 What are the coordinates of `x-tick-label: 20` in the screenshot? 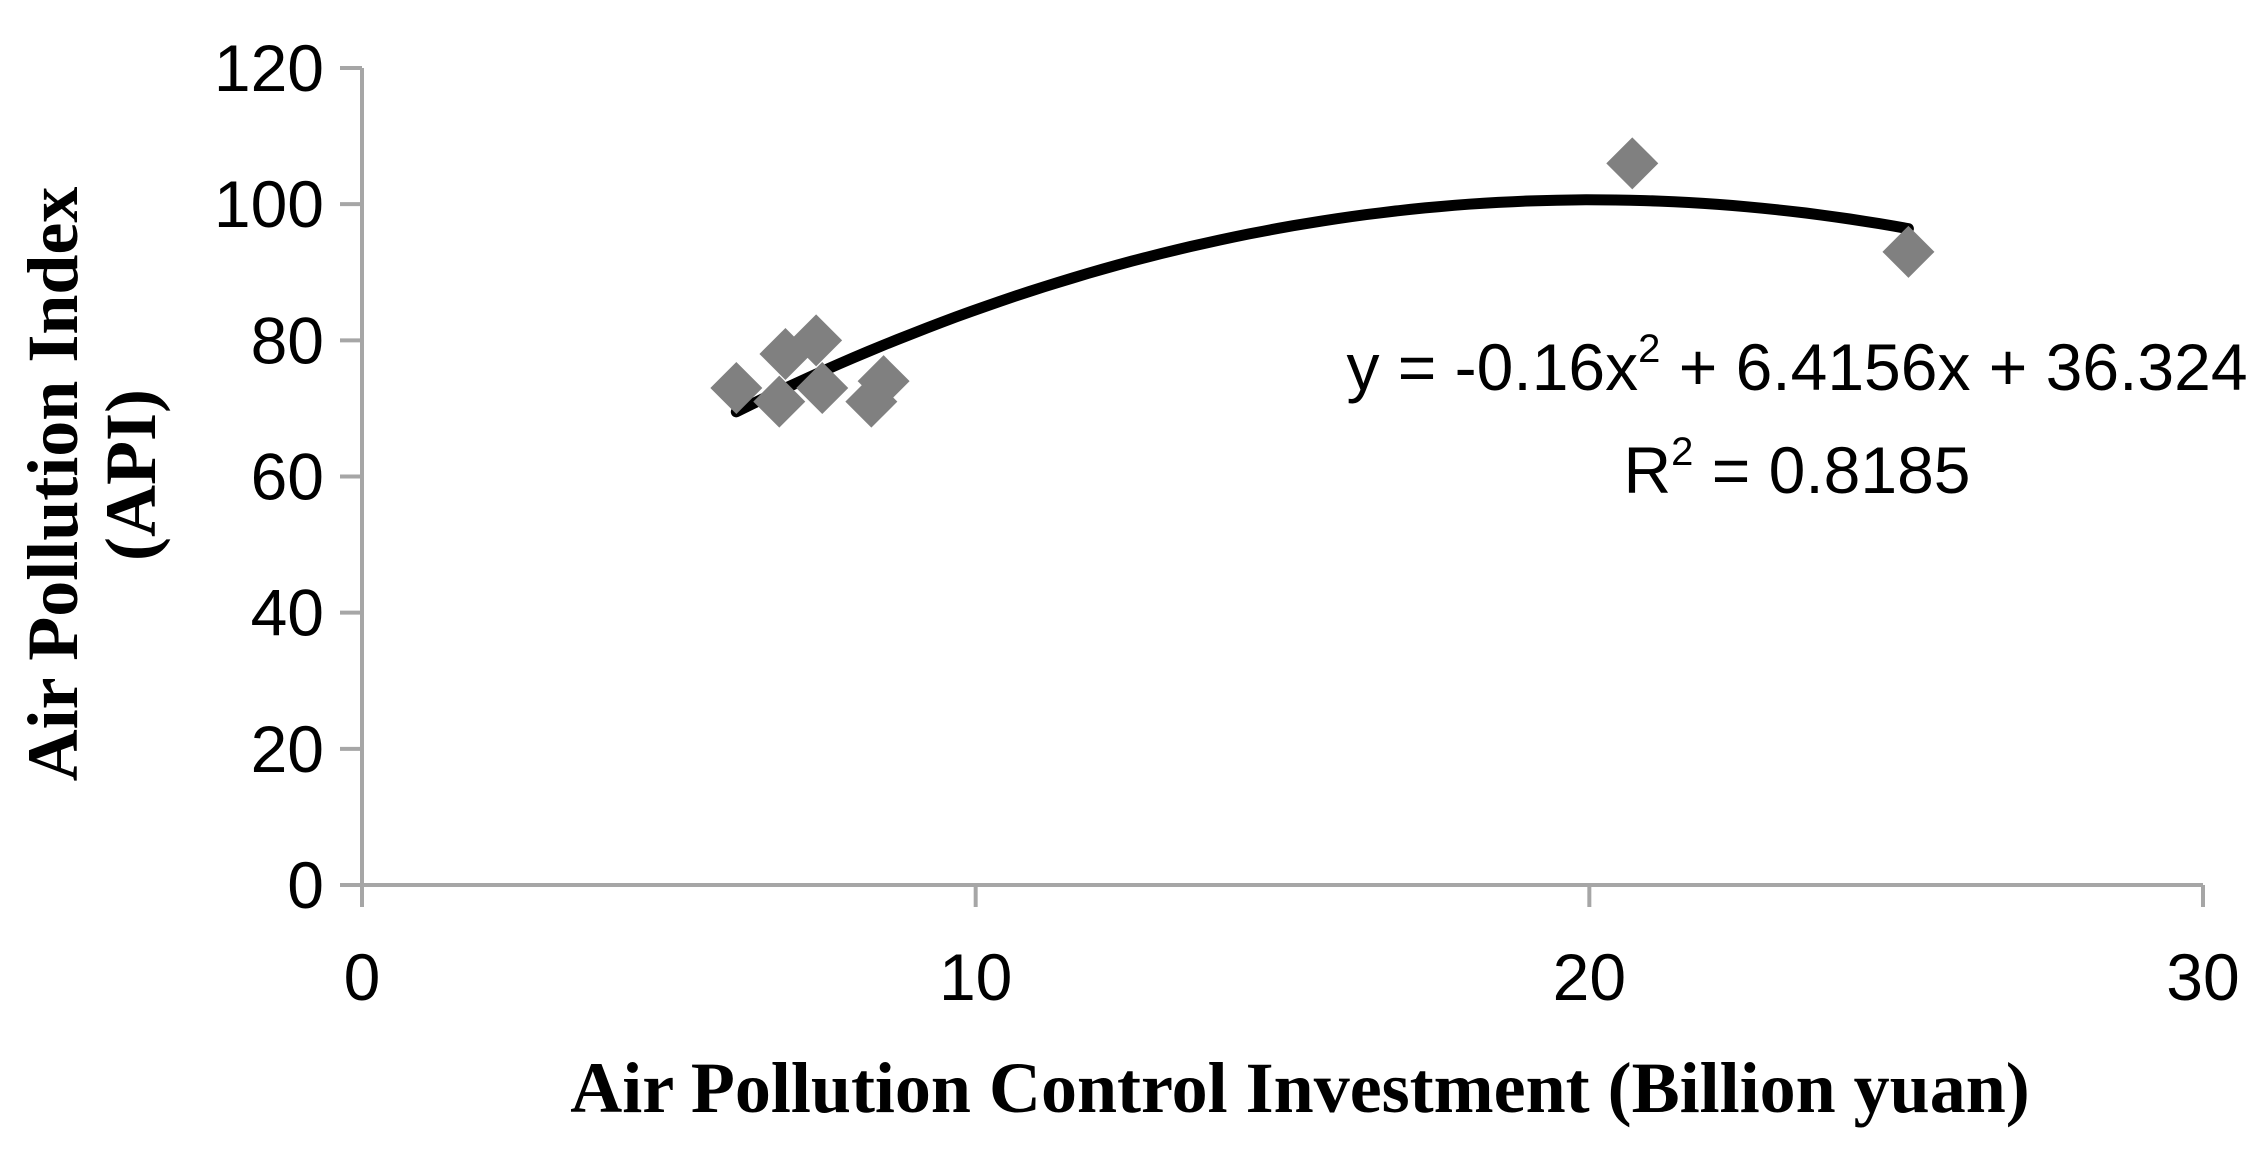 It's located at (1589, 977).